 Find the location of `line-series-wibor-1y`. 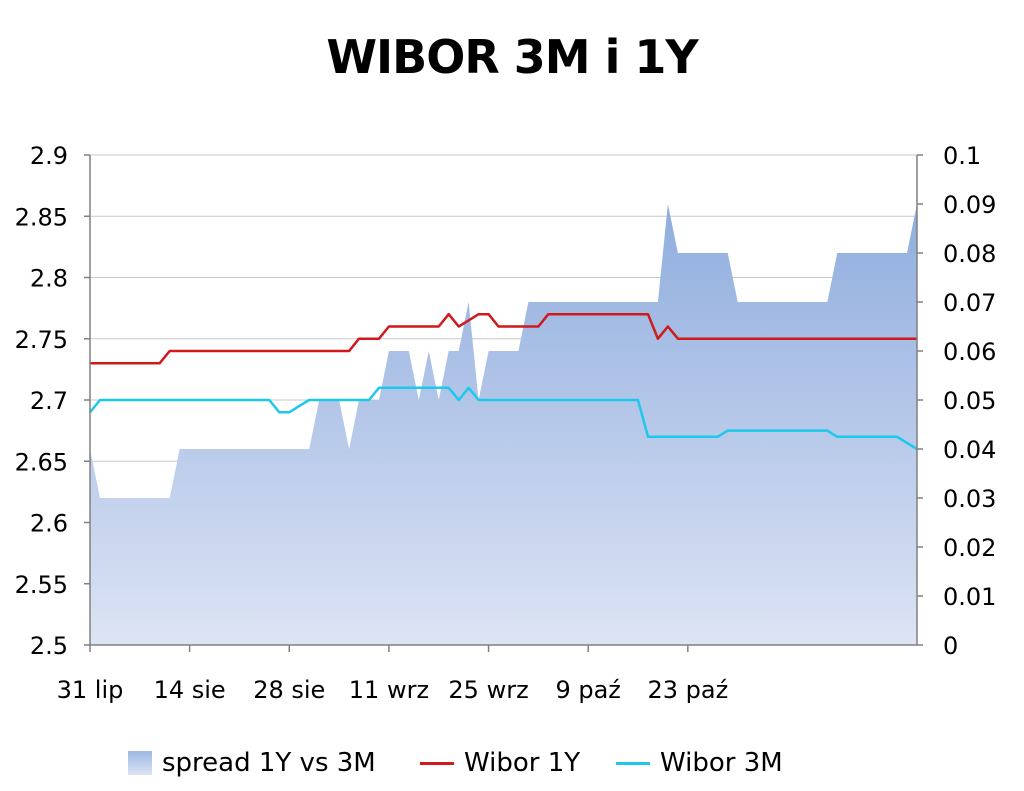

line-series-wibor-1y is located at coordinates (503, 338).